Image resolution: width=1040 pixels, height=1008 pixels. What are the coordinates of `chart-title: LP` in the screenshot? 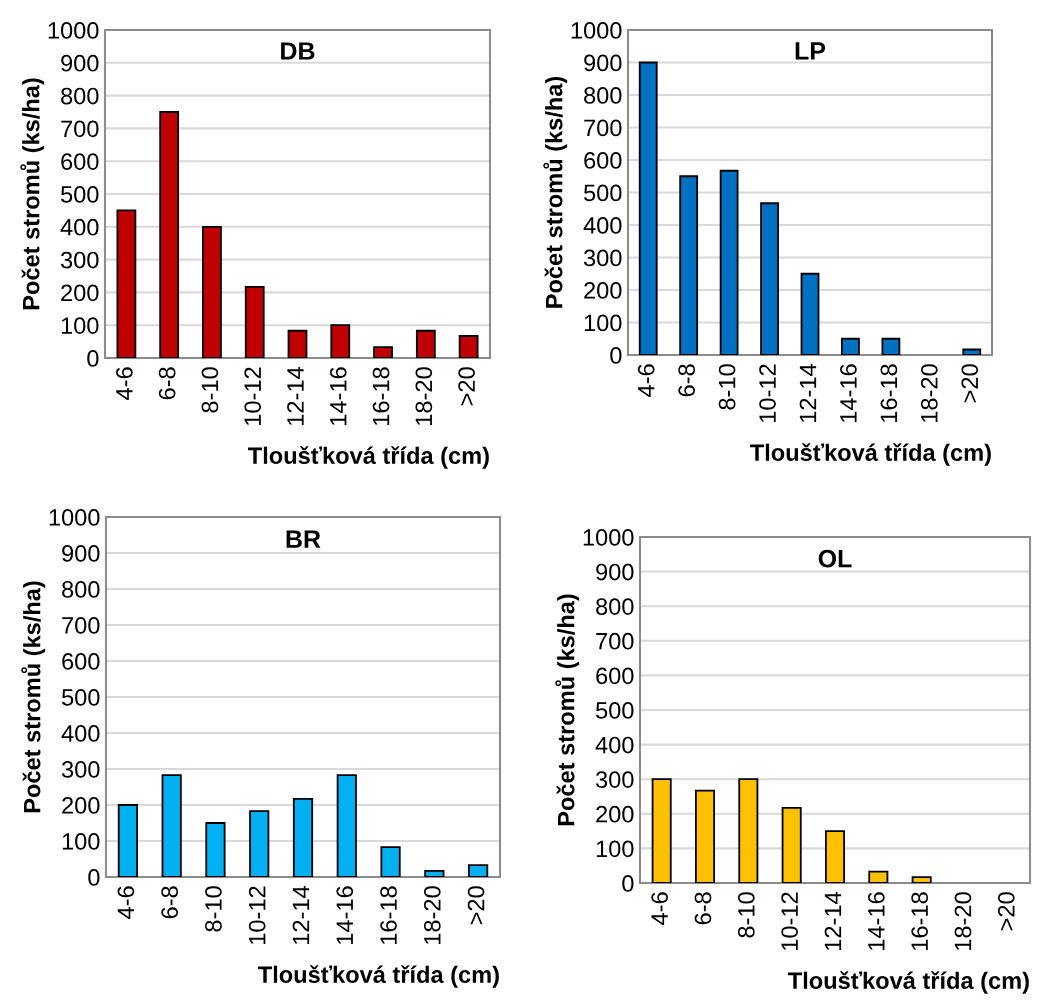 It's located at (810, 51).